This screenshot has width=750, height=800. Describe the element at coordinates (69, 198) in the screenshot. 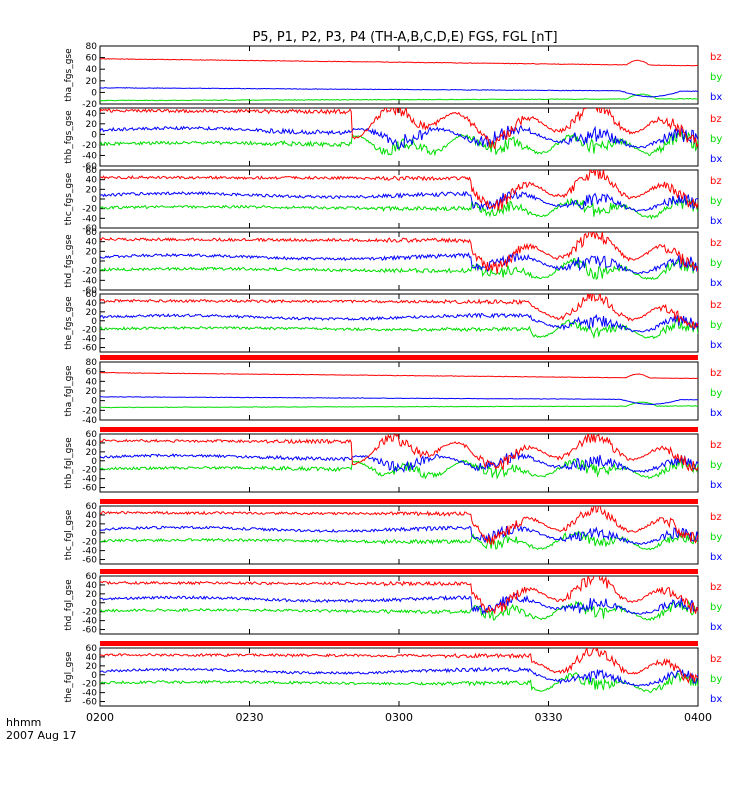

I see `y-axis-label: thc_fgs_gse` at that location.